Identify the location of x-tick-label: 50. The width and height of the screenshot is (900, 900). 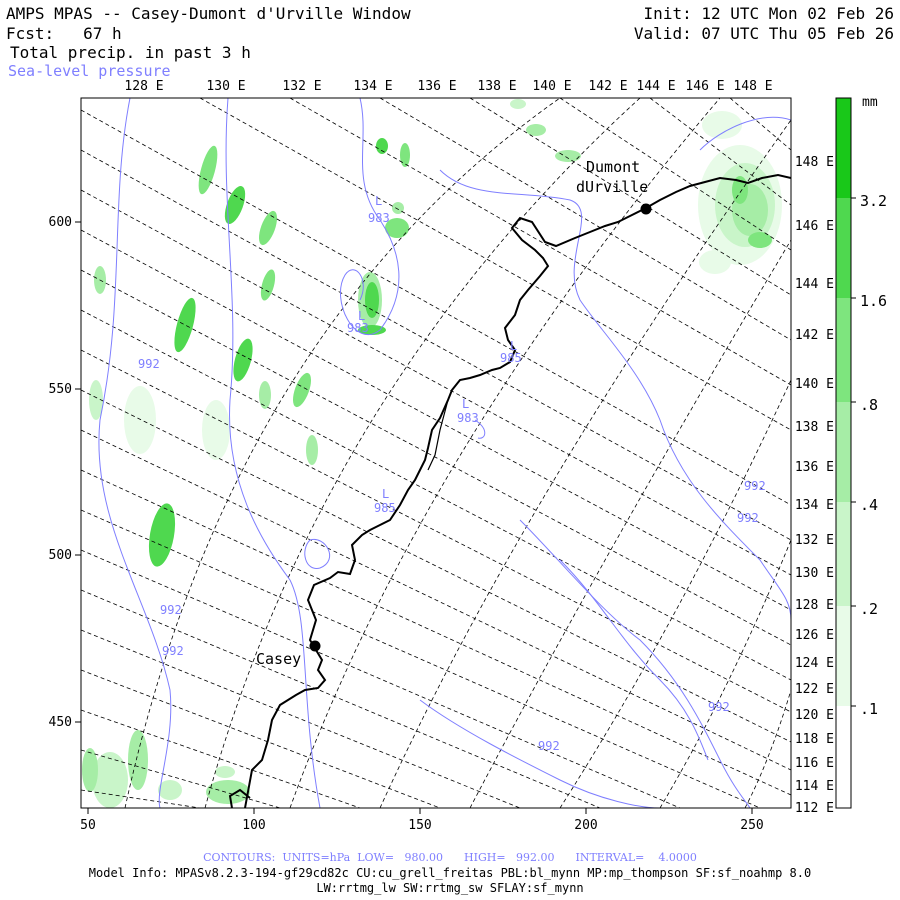
(88, 825).